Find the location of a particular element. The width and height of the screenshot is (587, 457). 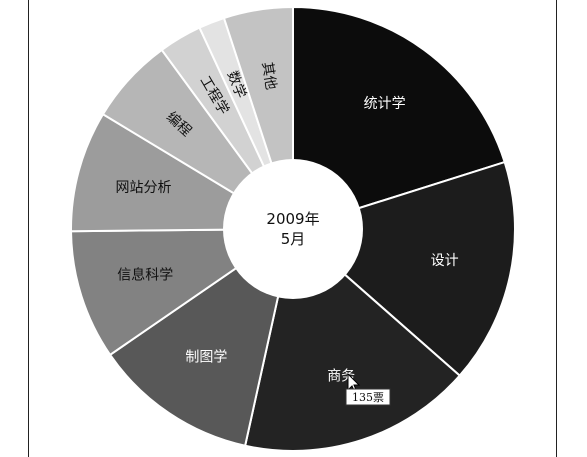

tooltip: 135票 is located at coordinates (368, 389).